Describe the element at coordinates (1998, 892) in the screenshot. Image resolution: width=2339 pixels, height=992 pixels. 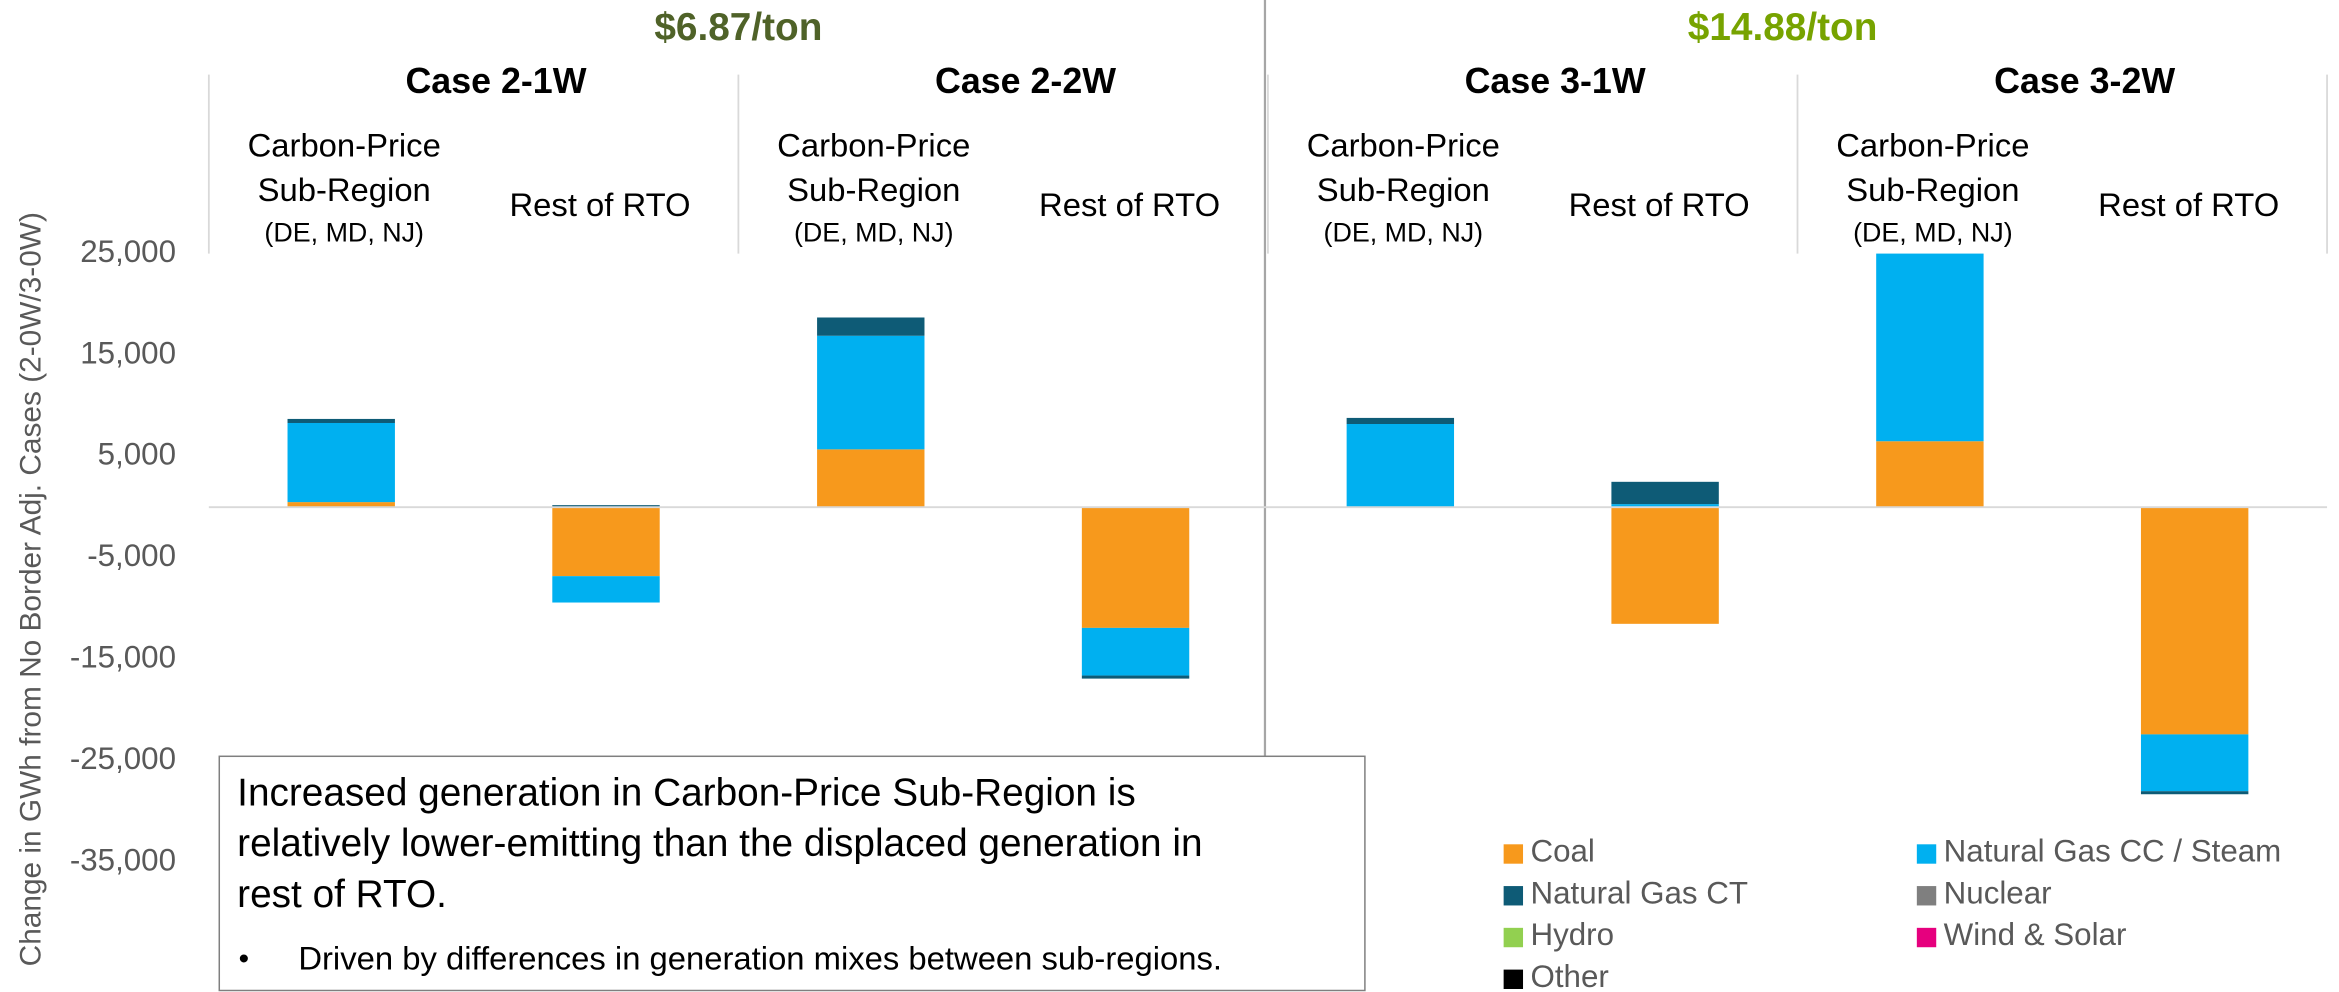
I see `legend-label: Nuclear` at that location.